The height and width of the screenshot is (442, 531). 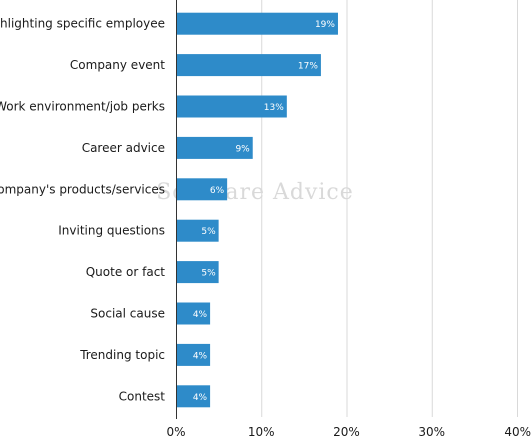 I want to click on category-label: Company event, so click(x=117, y=65).